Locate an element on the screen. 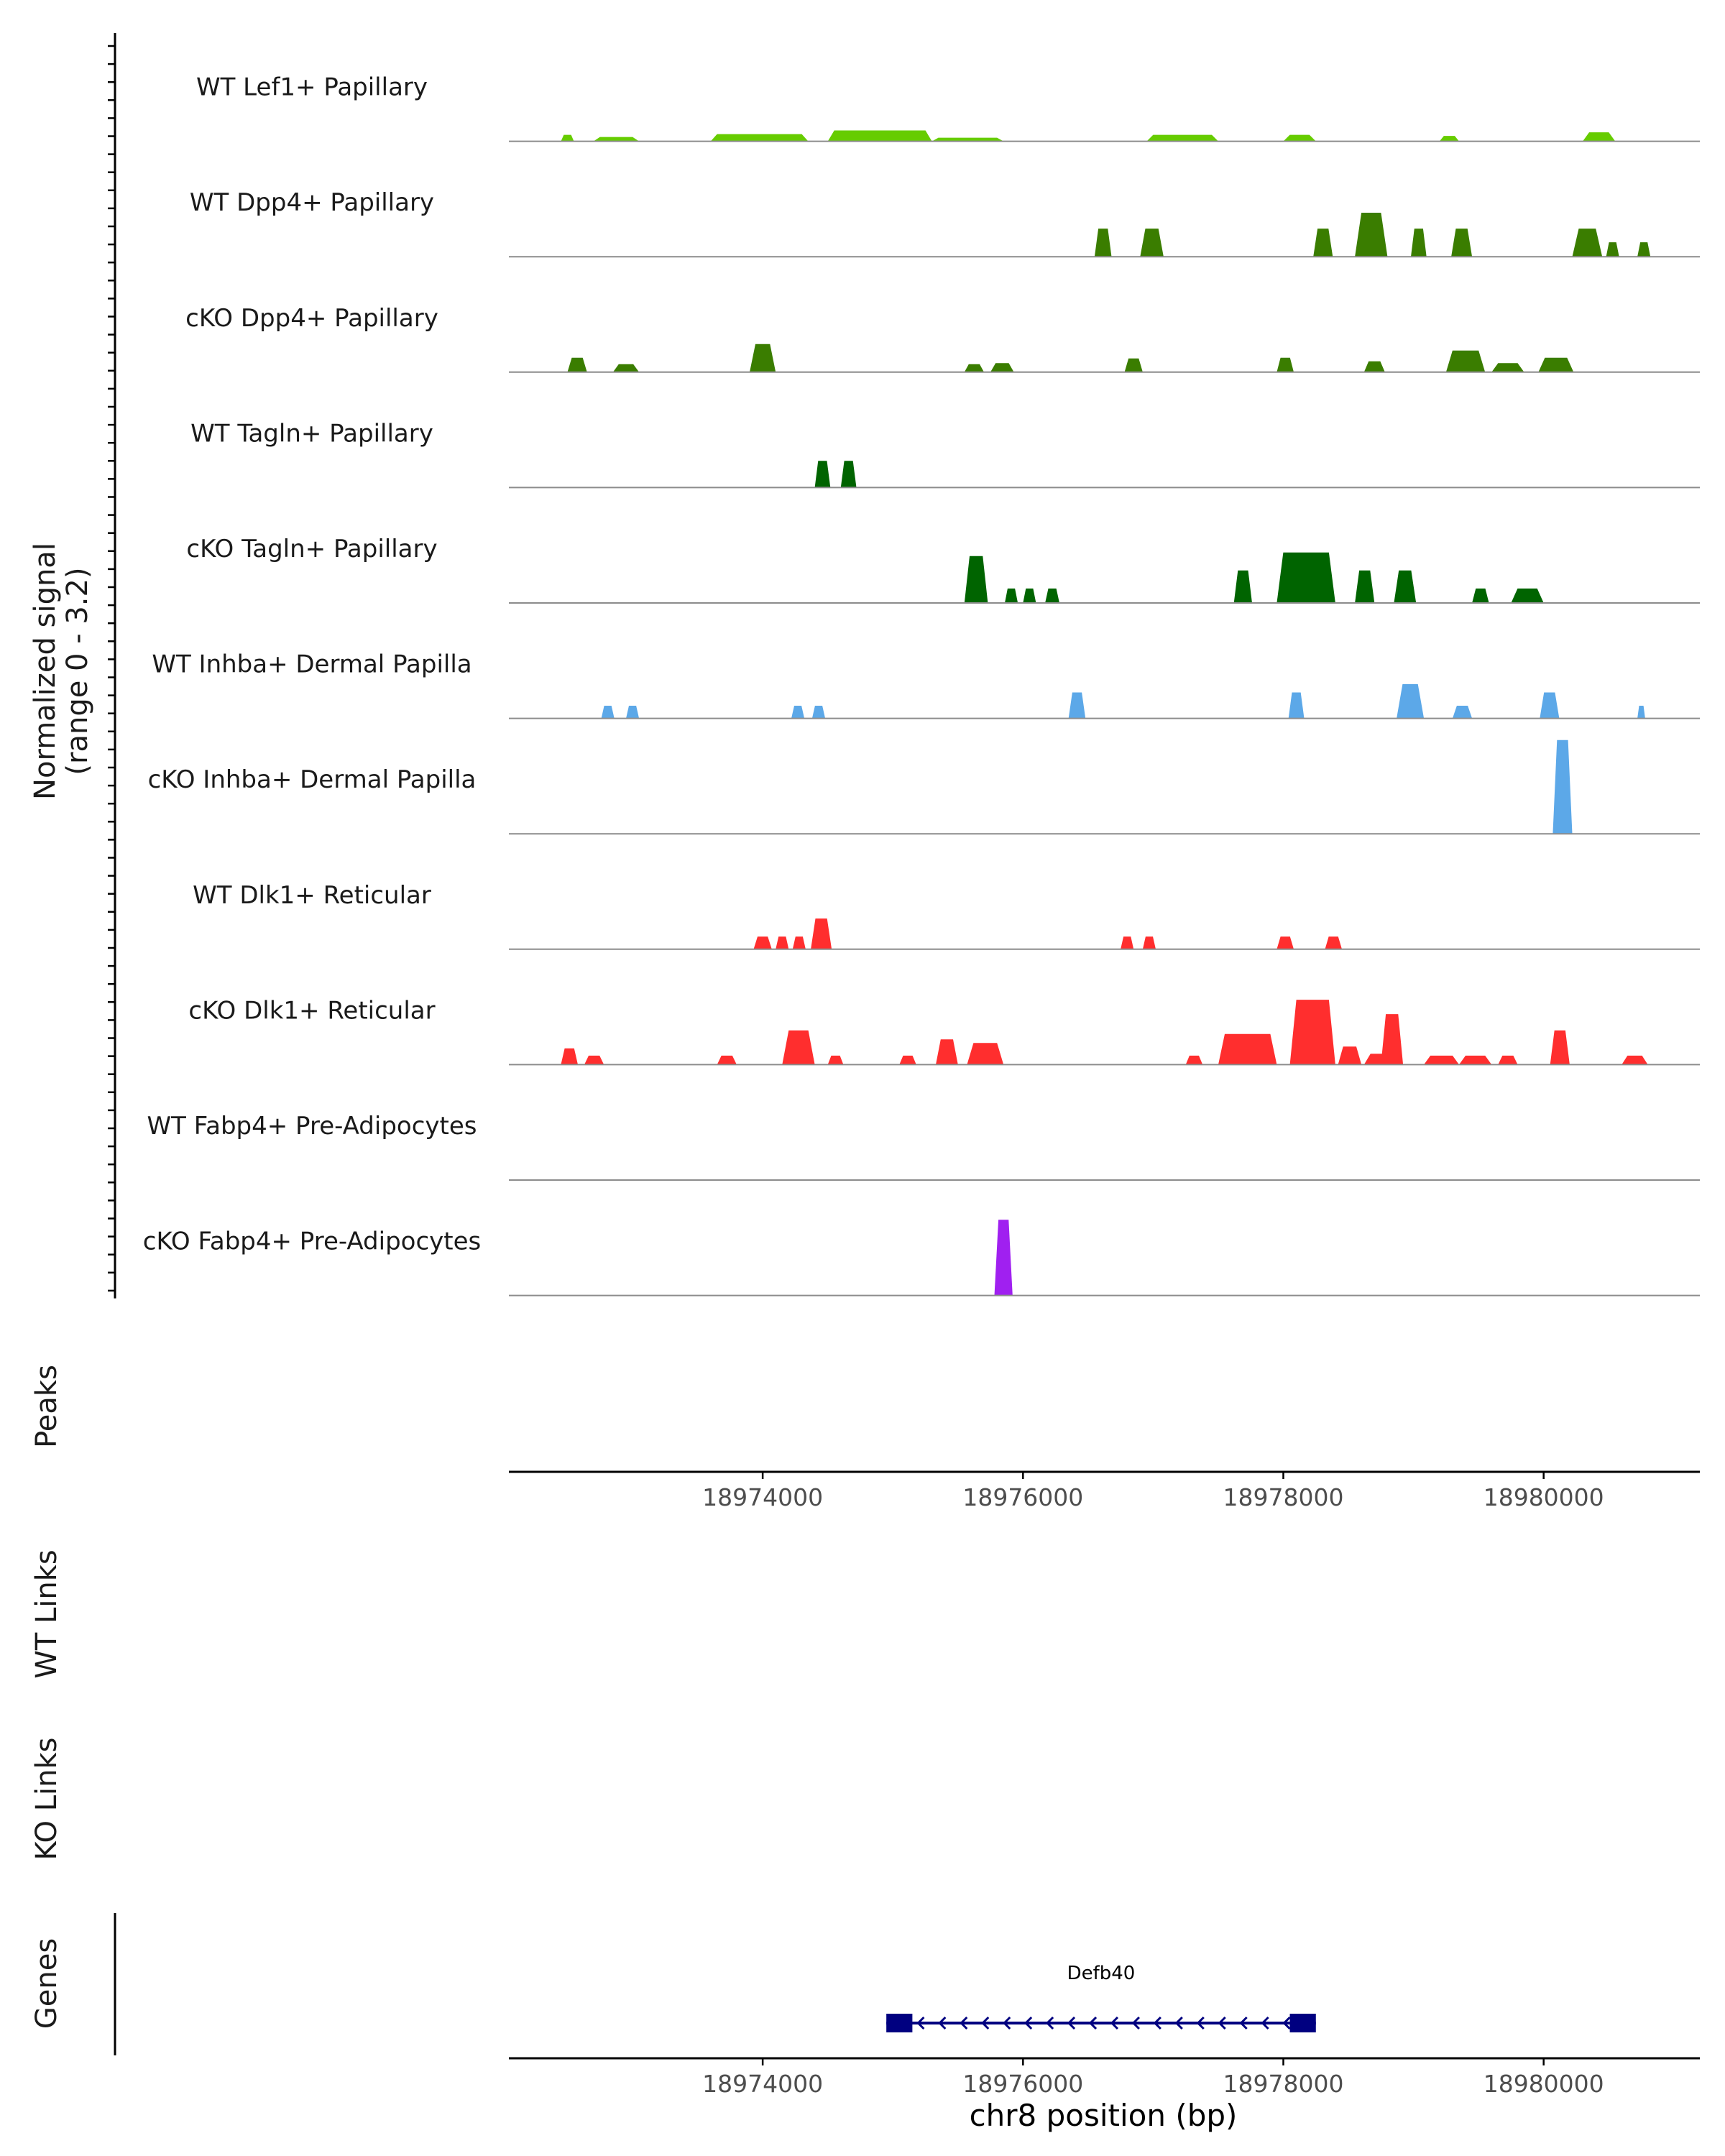  track-wt-tagln-papillary: WT Tagln+ Papillary is located at coordinates (945, 454).